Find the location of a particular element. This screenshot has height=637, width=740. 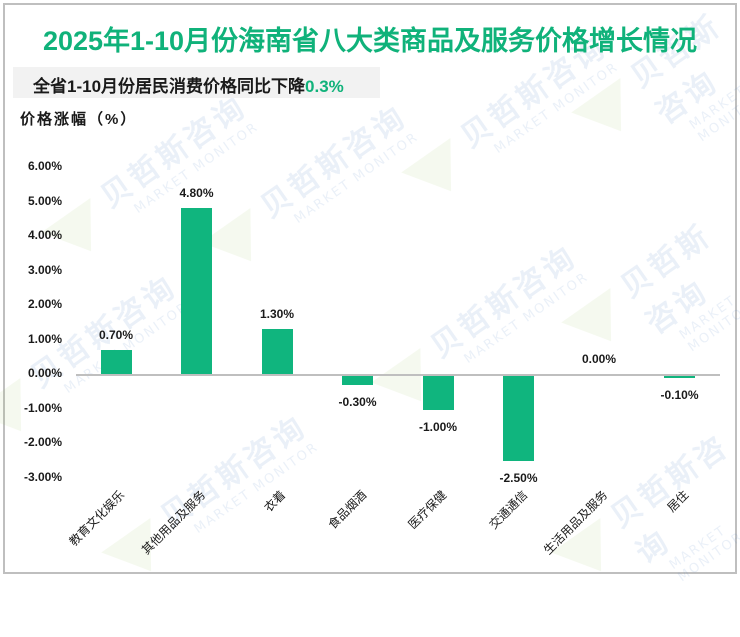

y-tick-label: 1.00% is located at coordinates (44, 338).